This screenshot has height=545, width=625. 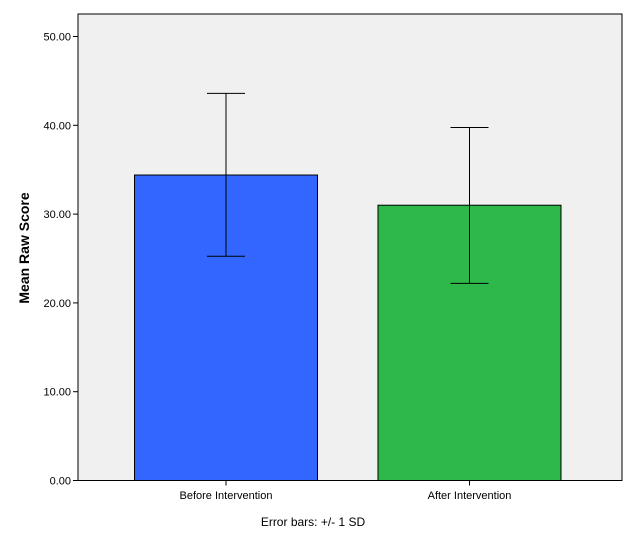 What do you see at coordinates (226, 496) in the screenshot?
I see `x-tick-label: Before Intervention` at bounding box center [226, 496].